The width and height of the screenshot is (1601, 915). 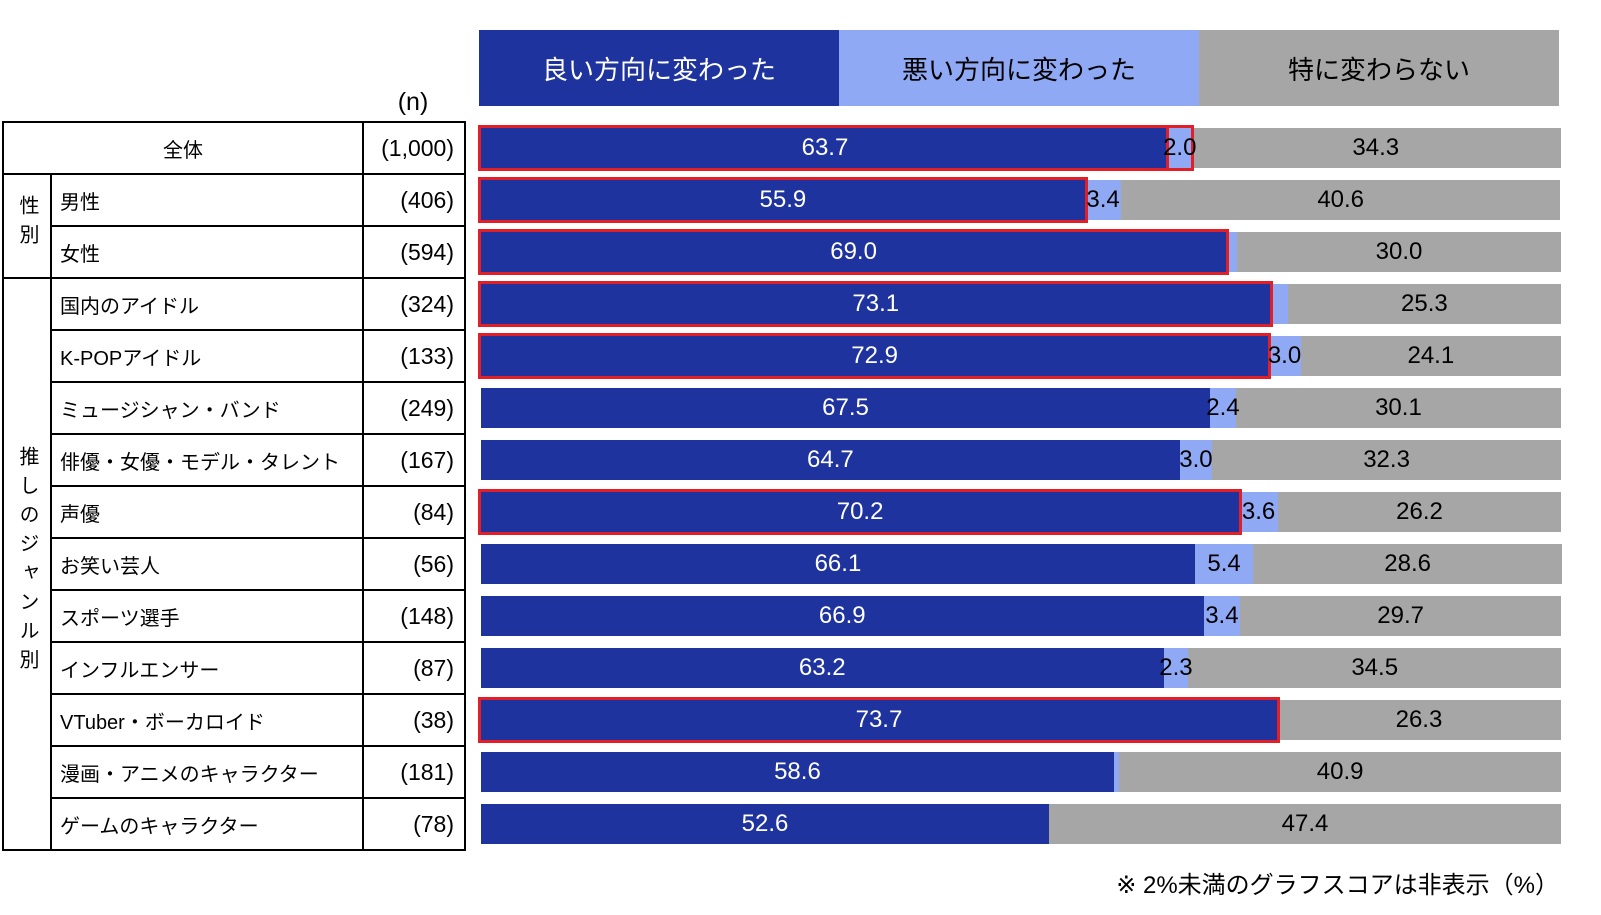 I want to click on row-label: 女性, so click(x=207, y=252).